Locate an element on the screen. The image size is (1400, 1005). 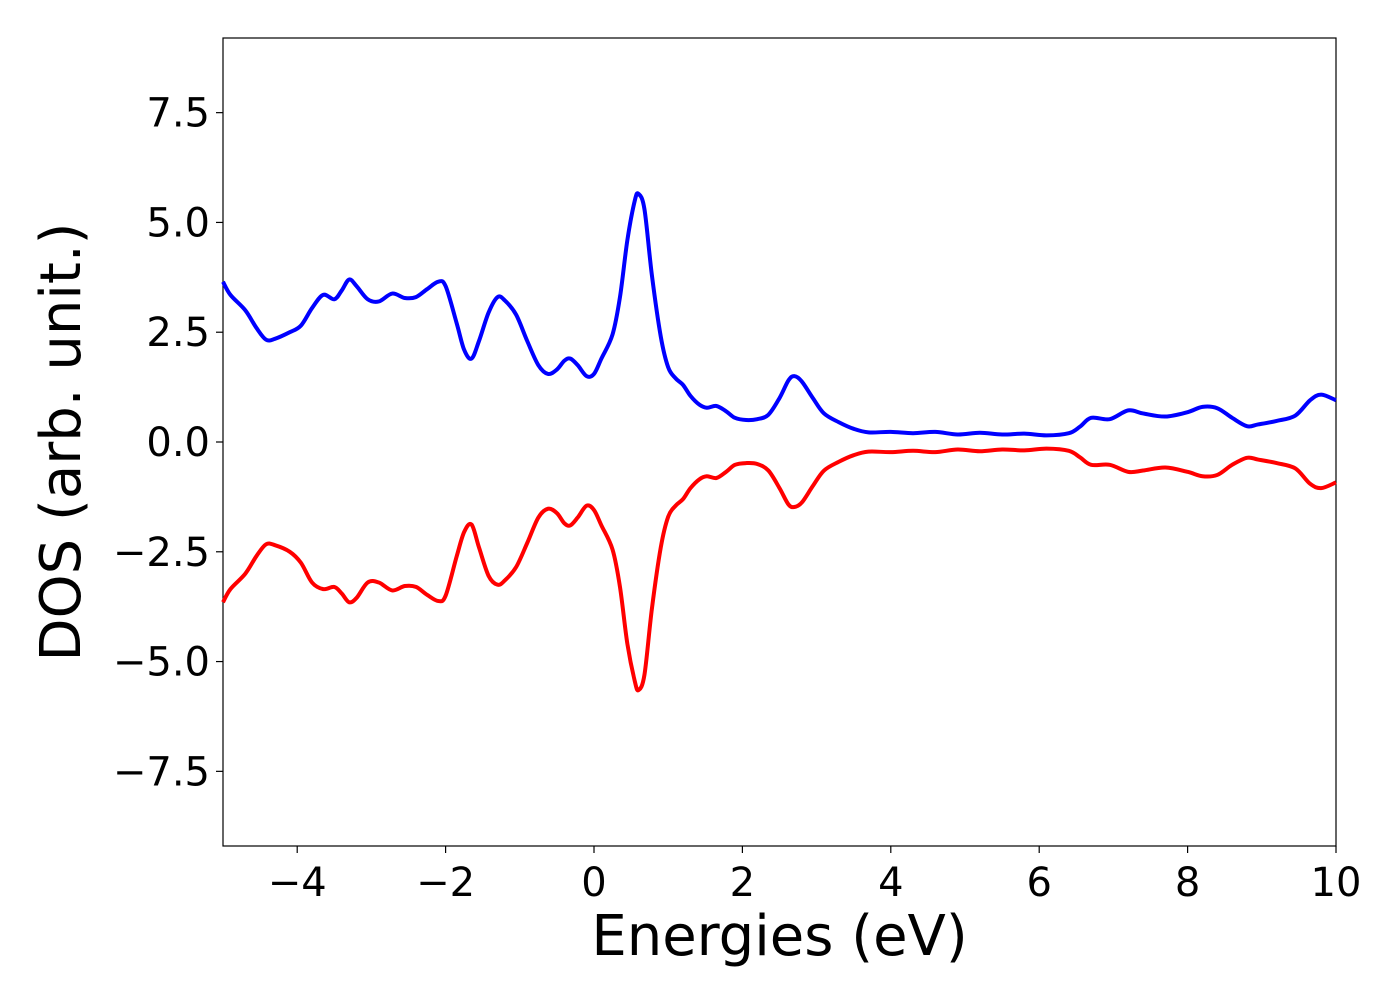
y-tick-label: 7.5 is located at coordinates (178, 114).